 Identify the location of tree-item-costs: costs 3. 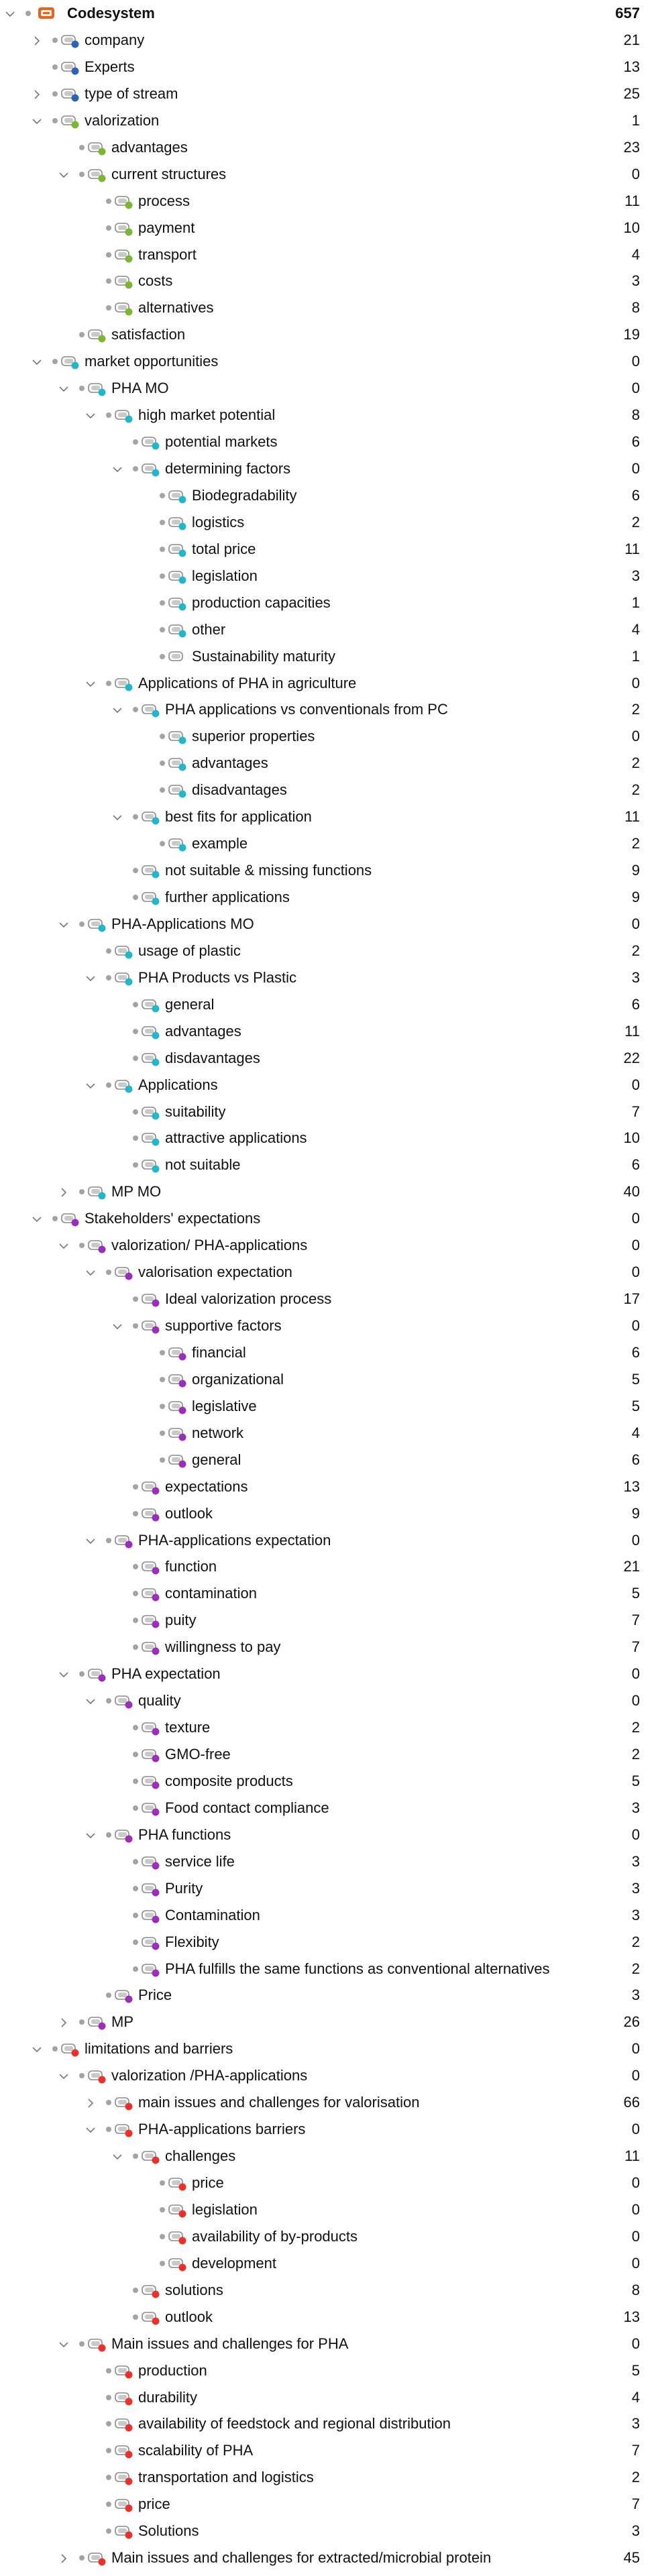
(328, 281).